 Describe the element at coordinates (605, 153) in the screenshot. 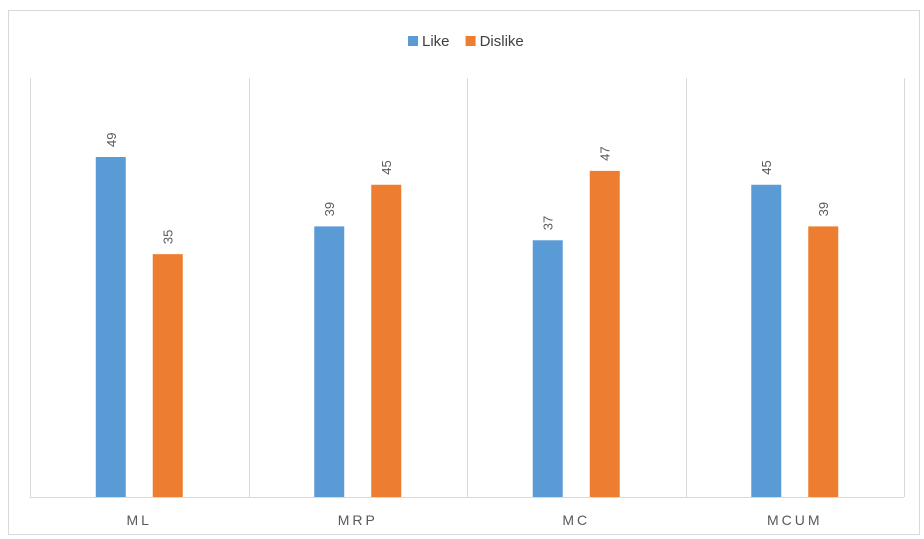

I see `data-label: 47` at that location.